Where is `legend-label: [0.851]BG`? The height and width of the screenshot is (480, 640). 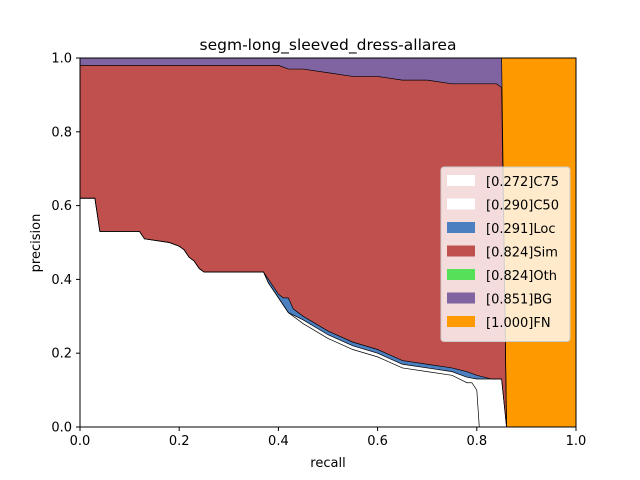 legend-label: [0.851]BG is located at coordinates (519, 300).